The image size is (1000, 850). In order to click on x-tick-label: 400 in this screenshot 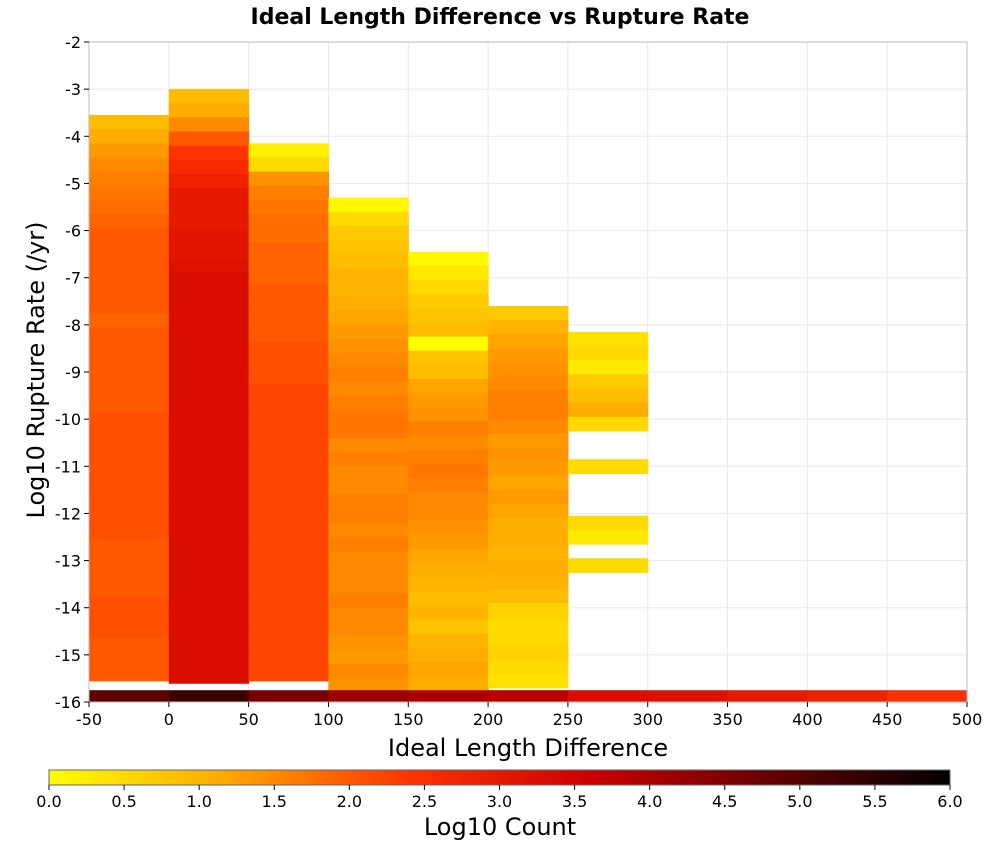, I will do `click(807, 719)`.